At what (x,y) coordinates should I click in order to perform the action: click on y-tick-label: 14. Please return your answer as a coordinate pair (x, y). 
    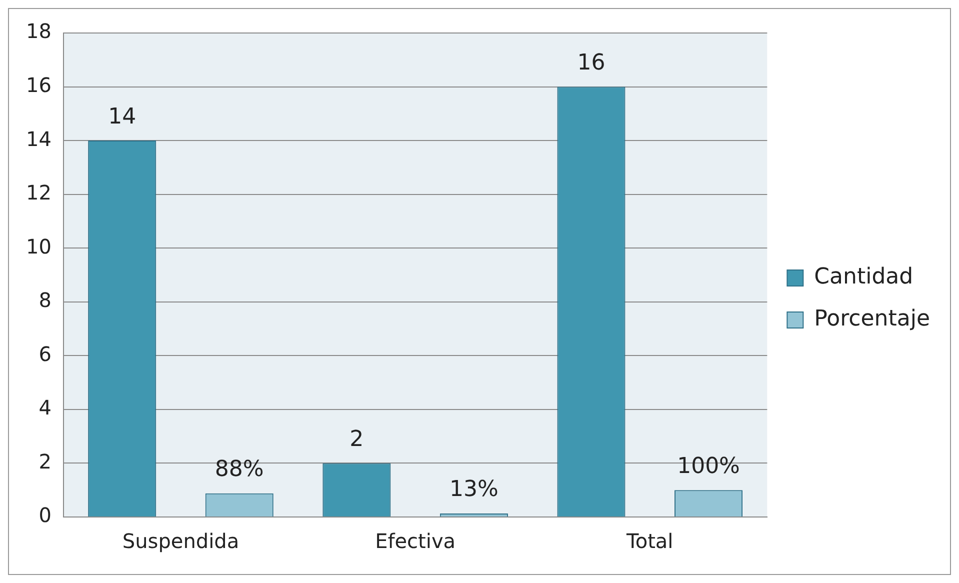
    Looking at the image, I should click on (39, 138).